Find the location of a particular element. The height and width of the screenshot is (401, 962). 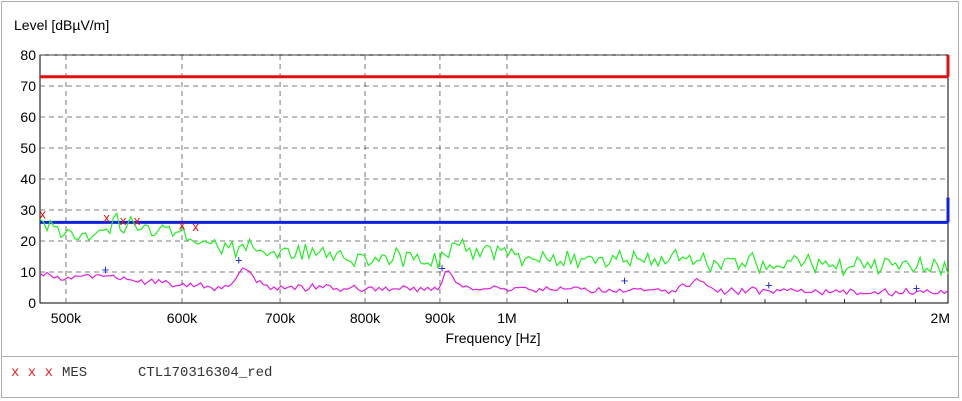

legend-marker: x x x is located at coordinates (32, 373).